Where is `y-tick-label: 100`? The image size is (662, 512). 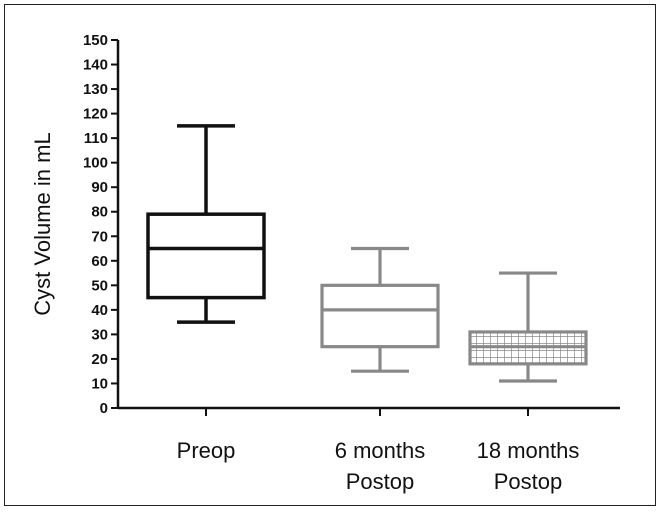 y-tick-label: 100 is located at coordinates (95, 163).